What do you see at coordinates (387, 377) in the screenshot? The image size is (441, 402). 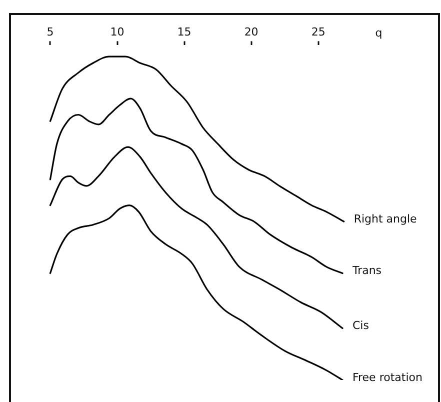 I see `series-label: Free rotation` at bounding box center [387, 377].